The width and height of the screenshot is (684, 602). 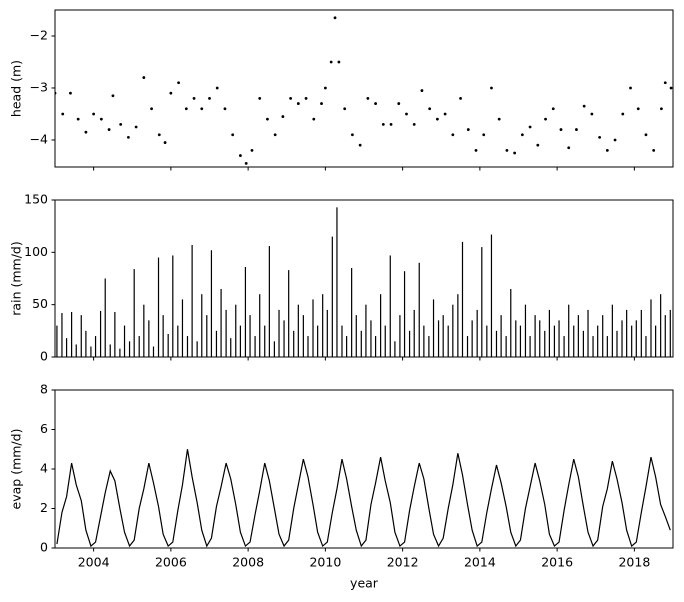 I want to click on x-tick-label: 2014, so click(x=480, y=562).